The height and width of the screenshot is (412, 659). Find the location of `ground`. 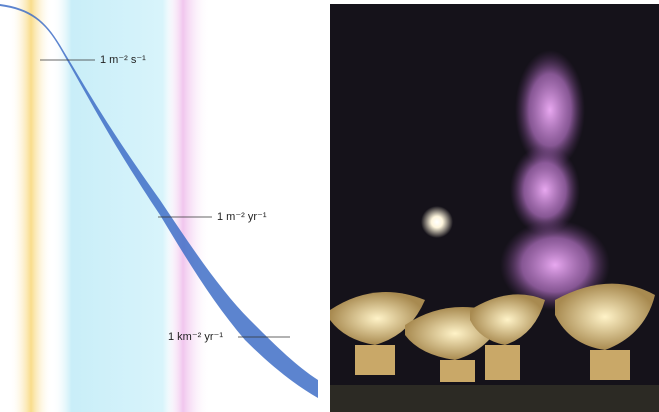

ground is located at coordinates (494, 398).